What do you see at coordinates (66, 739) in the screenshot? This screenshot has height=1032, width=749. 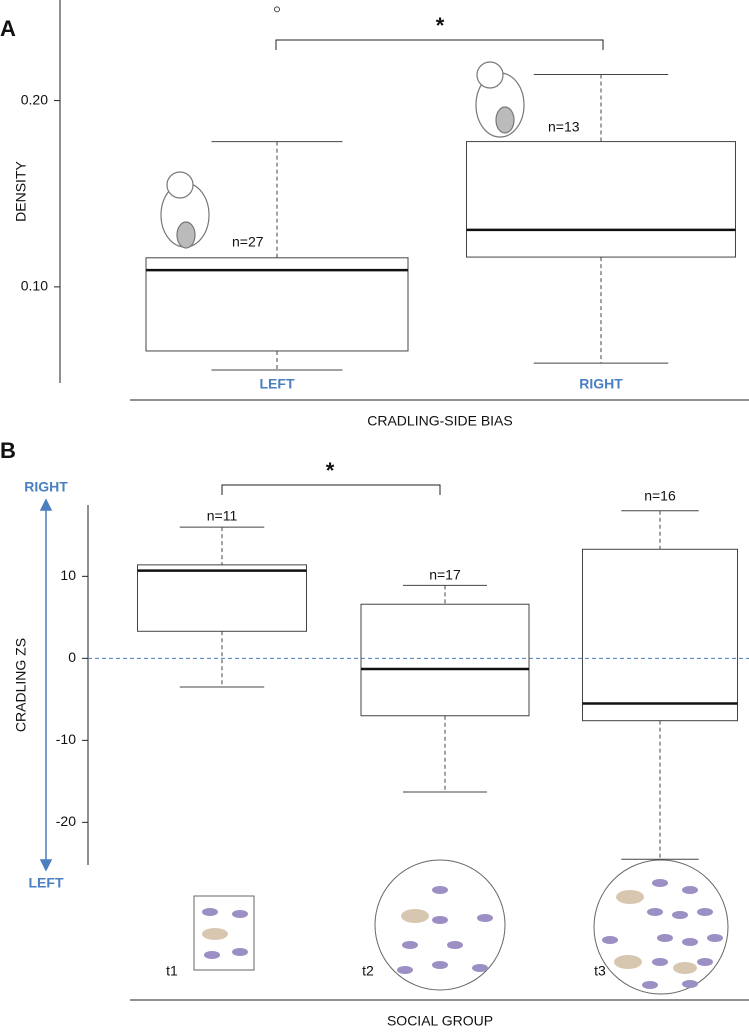 I see `y-tick-label: -10` at bounding box center [66, 739].